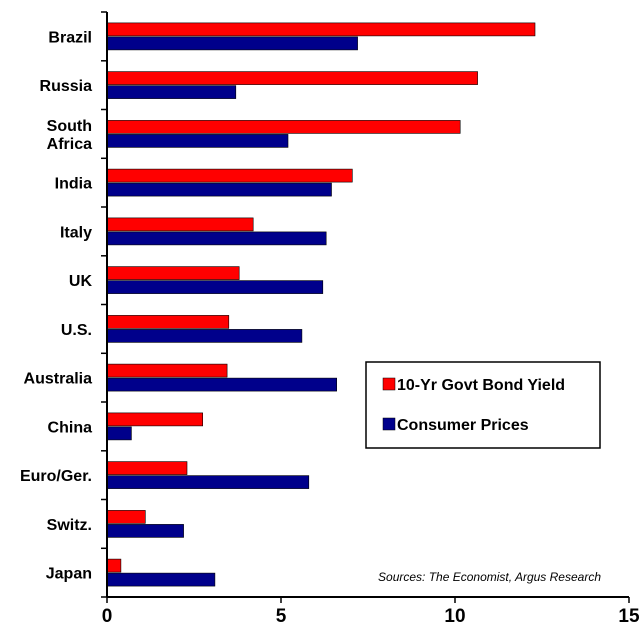 The height and width of the screenshot is (627, 644). What do you see at coordinates (283, 127) in the screenshot?
I see `bar-10-yr-govt-bond-yield-south-africa` at bounding box center [283, 127].